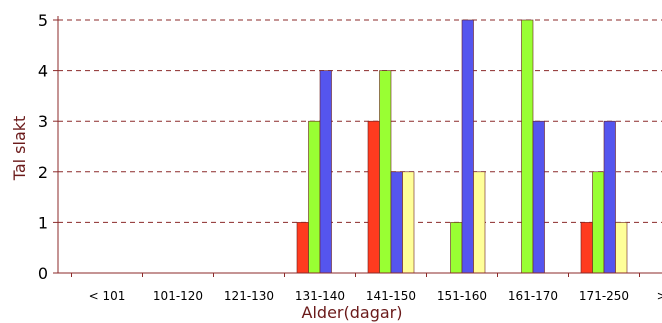 The width and height of the screenshot is (662, 323). Describe the element at coordinates (43, 273) in the screenshot. I see `y-tick-label: 0` at that location.